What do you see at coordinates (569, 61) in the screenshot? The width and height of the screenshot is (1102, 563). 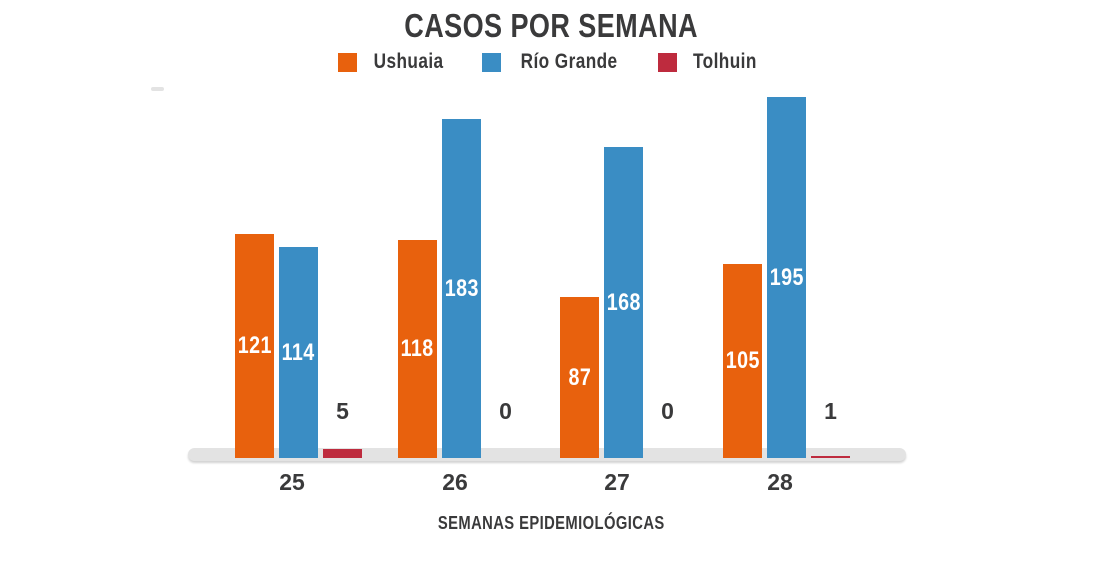 I see `legend-label-rio-grande: Río Grande` at bounding box center [569, 61].